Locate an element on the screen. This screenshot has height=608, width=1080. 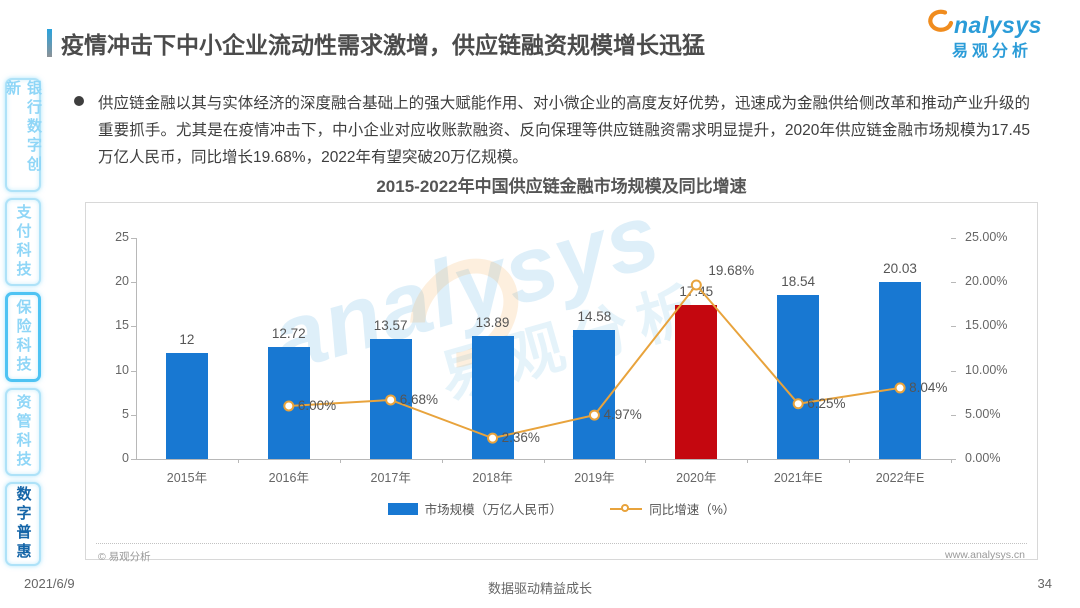
y2-axis-tick-label: 10.00% is located at coordinates (986, 369).